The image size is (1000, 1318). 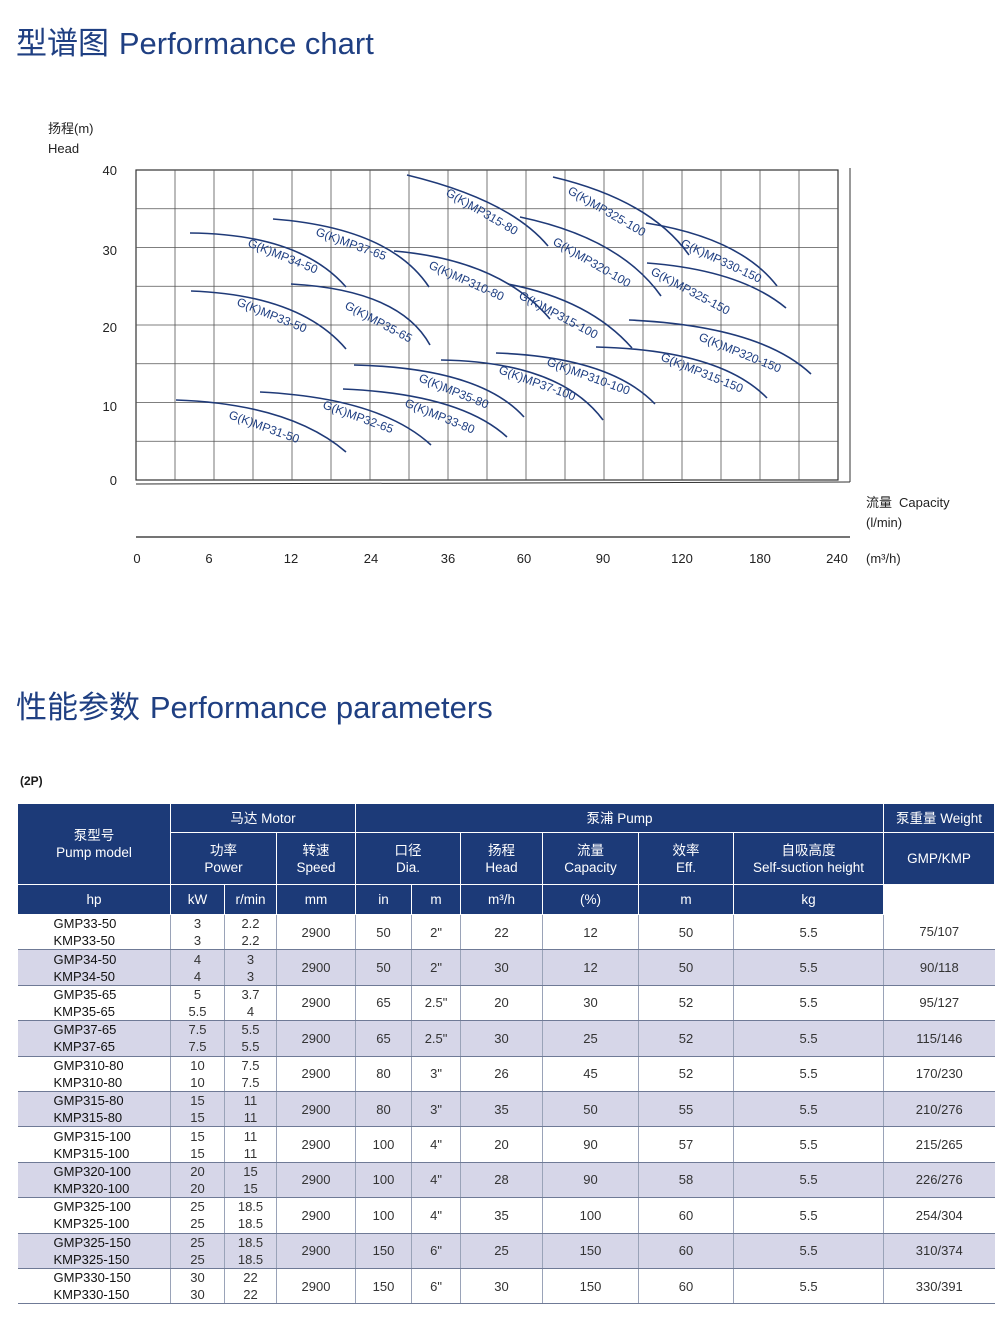 I want to click on header-capacity: 流量 Capacity, so click(x=591, y=858).